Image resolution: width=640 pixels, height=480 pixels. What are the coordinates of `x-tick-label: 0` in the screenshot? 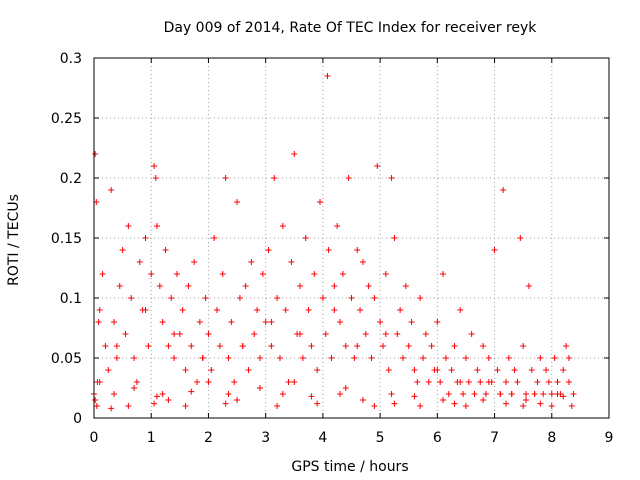 It's located at (94, 438).